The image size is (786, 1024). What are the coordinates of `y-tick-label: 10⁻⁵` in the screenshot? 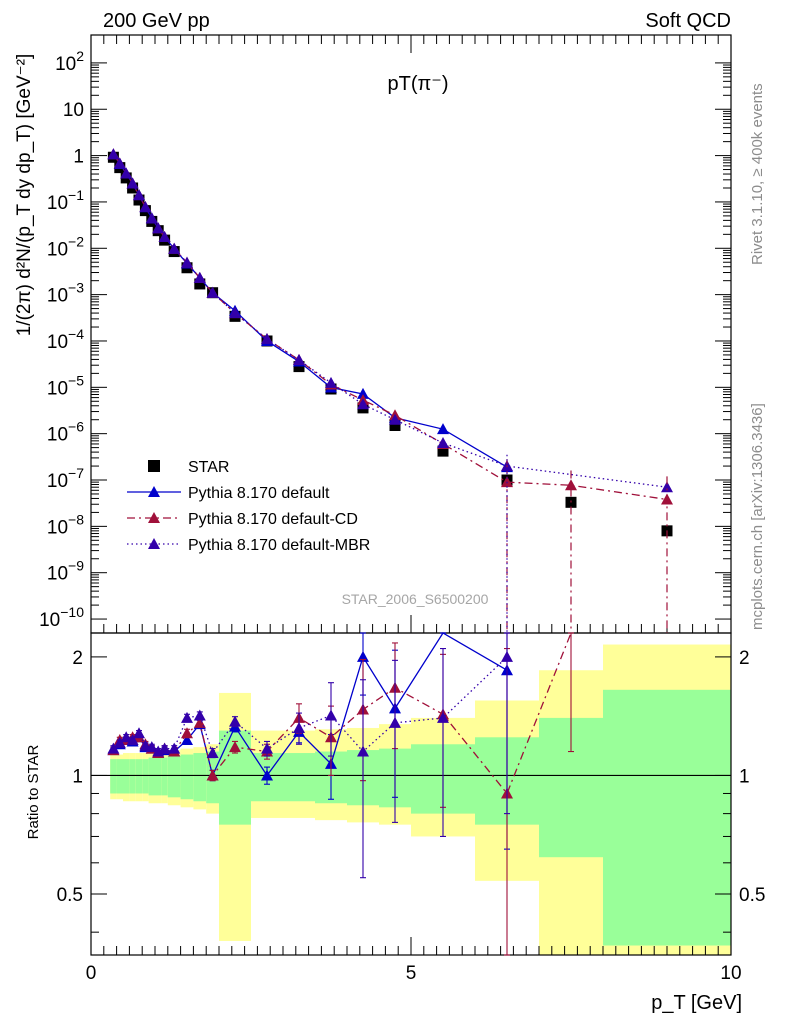 It's located at (65, 385).